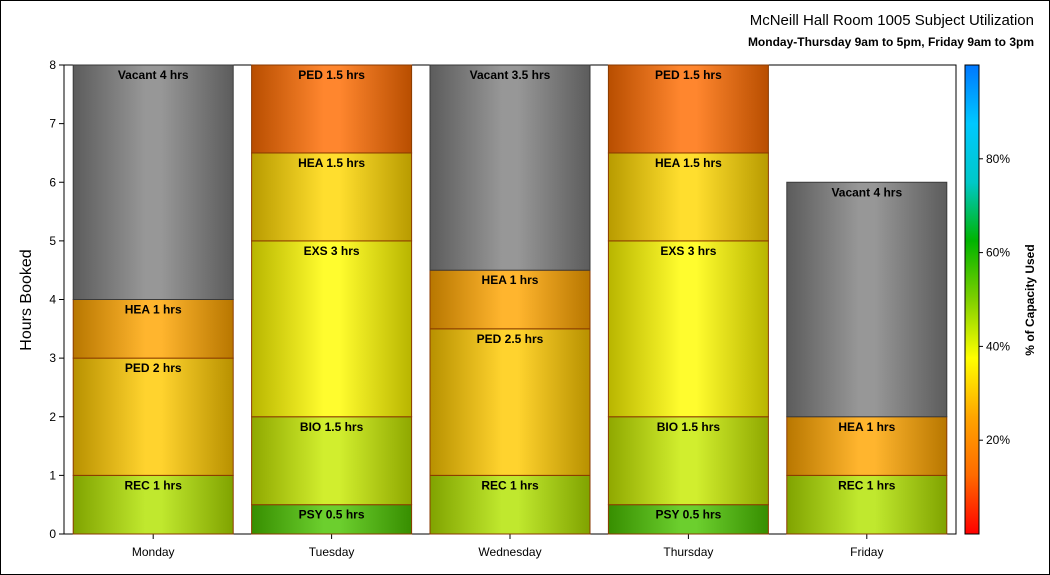 This screenshot has width=1050, height=575. Describe the element at coordinates (998, 346) in the screenshot. I see `colorbar-tick-label: 40%` at that location.